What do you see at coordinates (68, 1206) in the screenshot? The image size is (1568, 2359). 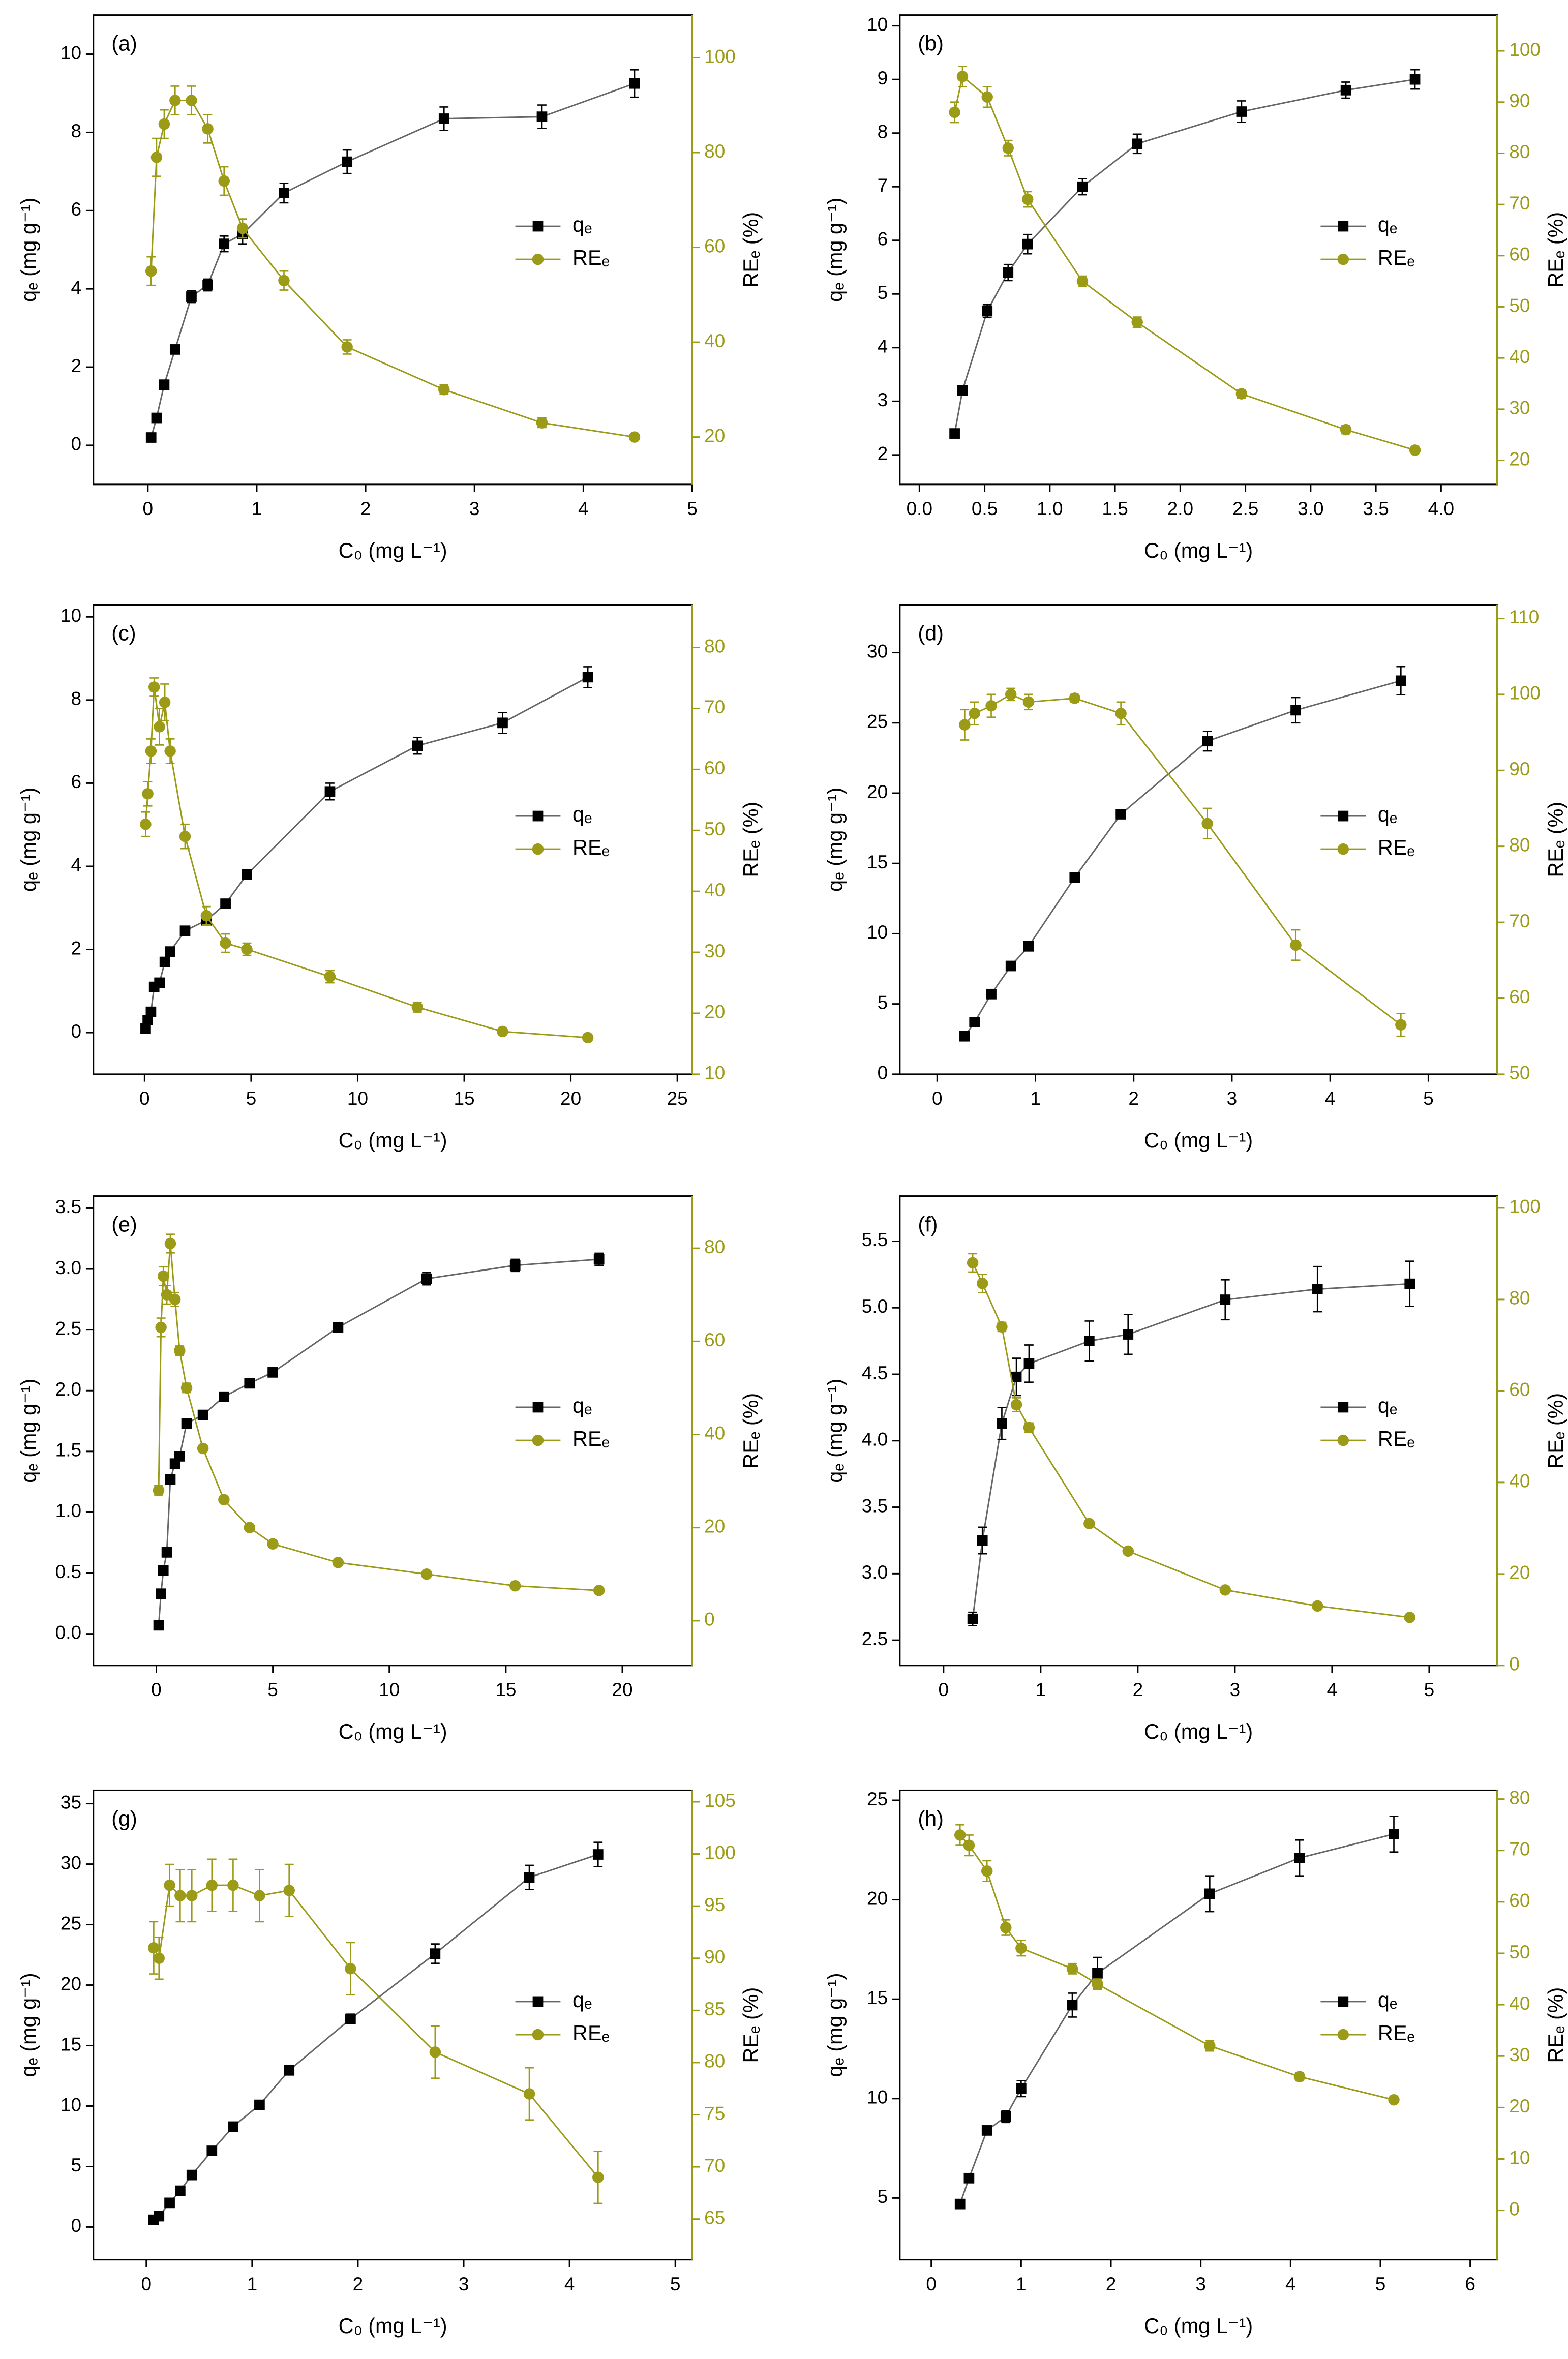 I see `y-tick-label: 3.5` at bounding box center [68, 1206].